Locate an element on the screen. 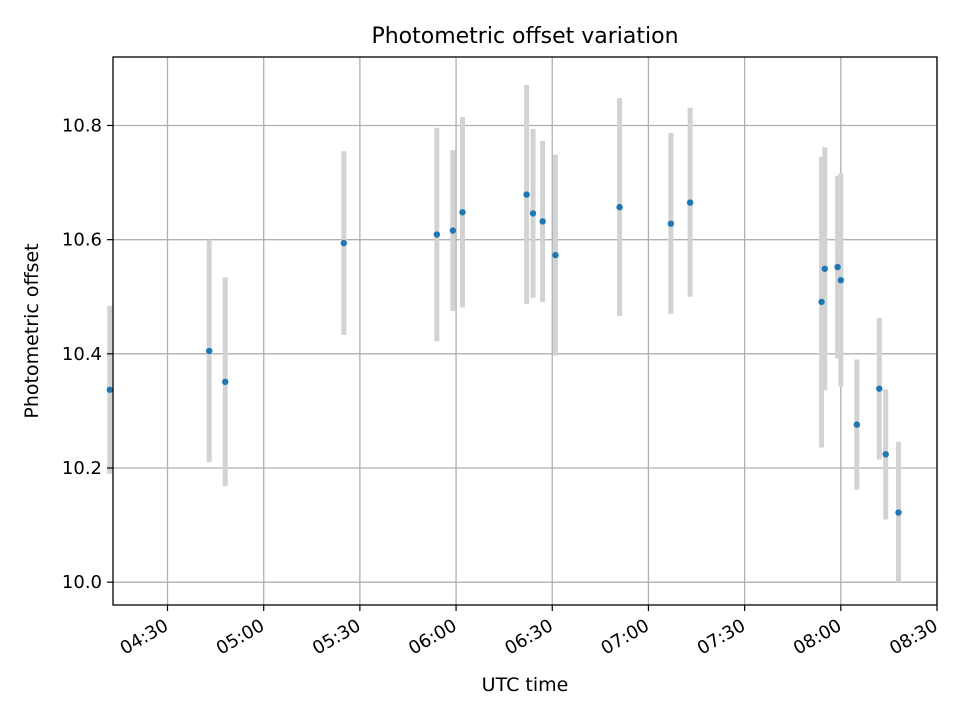 Image resolution: width=960 pixels, height=720 pixels. y-axis-title: Photometric offset is located at coordinates (32, 330).